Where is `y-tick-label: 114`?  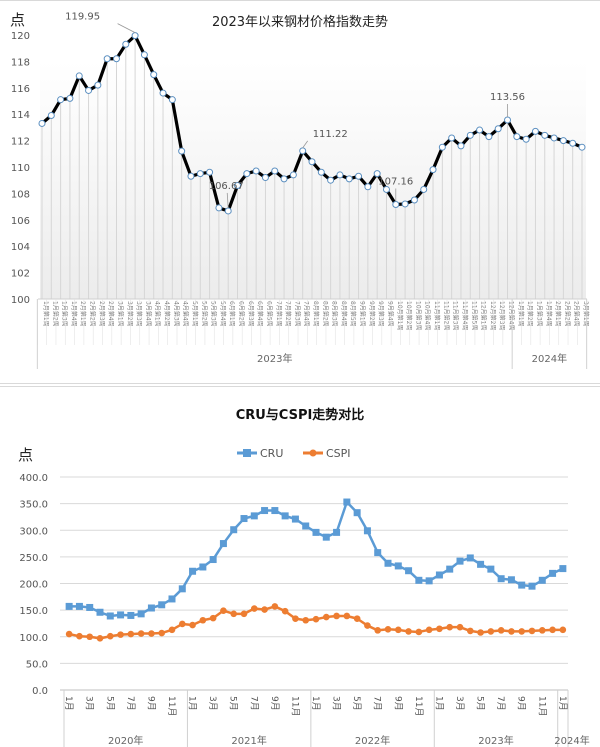 y-tick-label: 114 is located at coordinates (20, 115).